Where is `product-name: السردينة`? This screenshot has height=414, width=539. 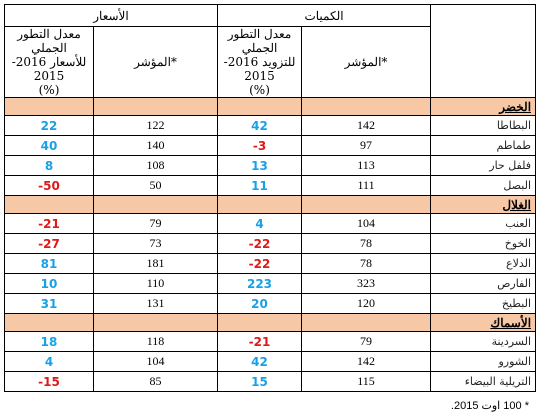
product-name: السردينة is located at coordinates (483, 341).